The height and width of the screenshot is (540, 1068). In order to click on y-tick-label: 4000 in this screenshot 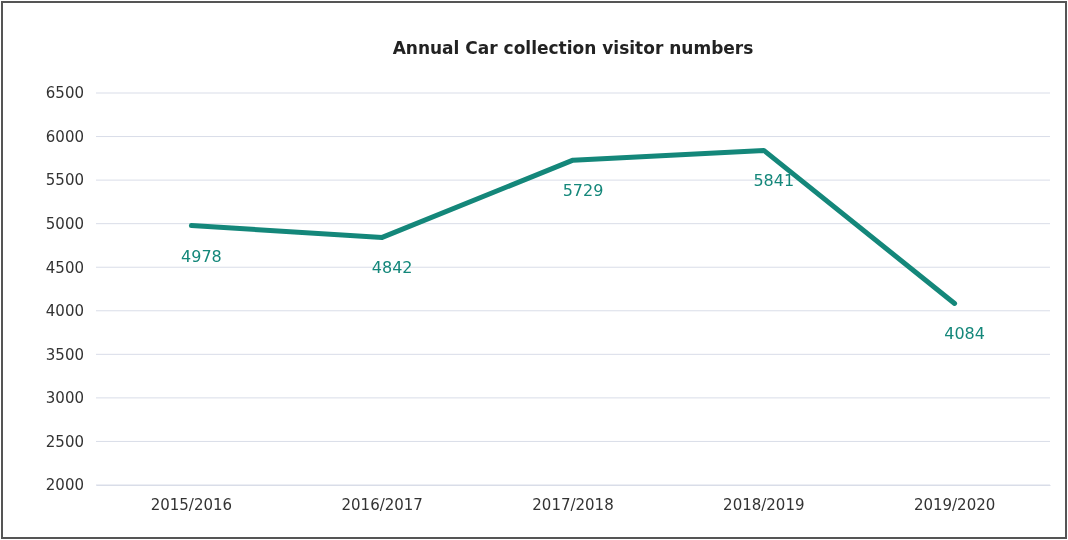, I will do `click(64, 311)`.